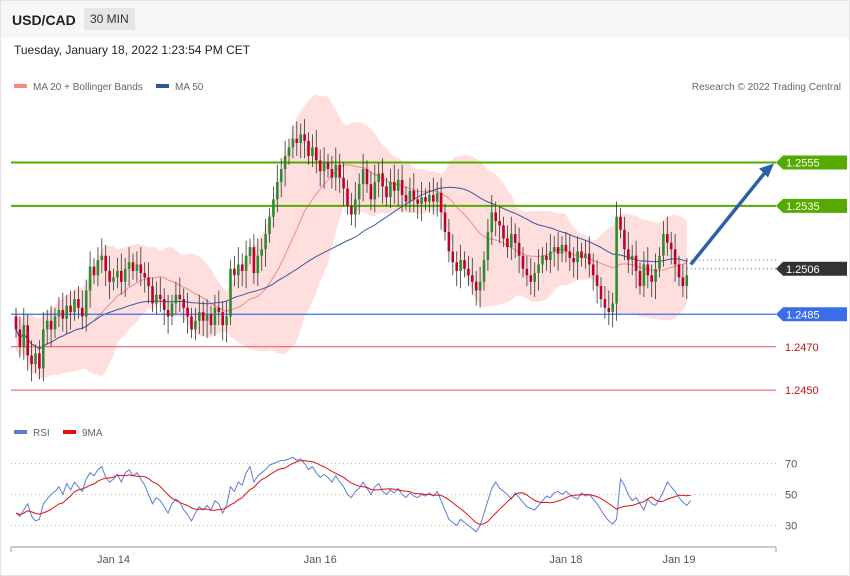 The image size is (850, 576). What do you see at coordinates (802, 348) in the screenshot?
I see `level-1-2470-label: 1.2470` at bounding box center [802, 348].